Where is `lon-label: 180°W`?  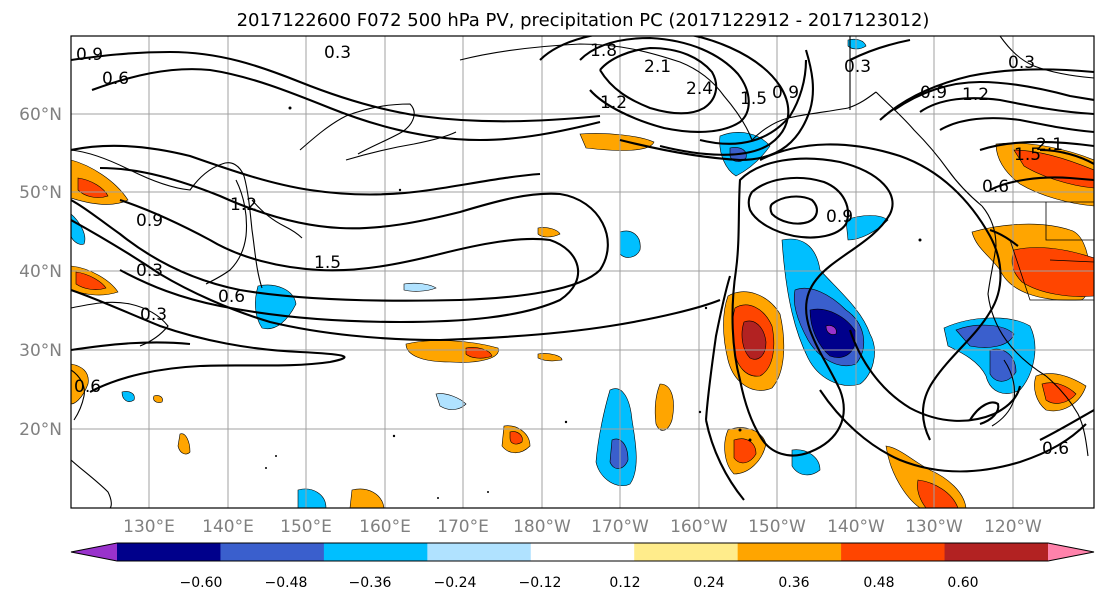
lon-label: 180°W is located at coordinates (542, 527).